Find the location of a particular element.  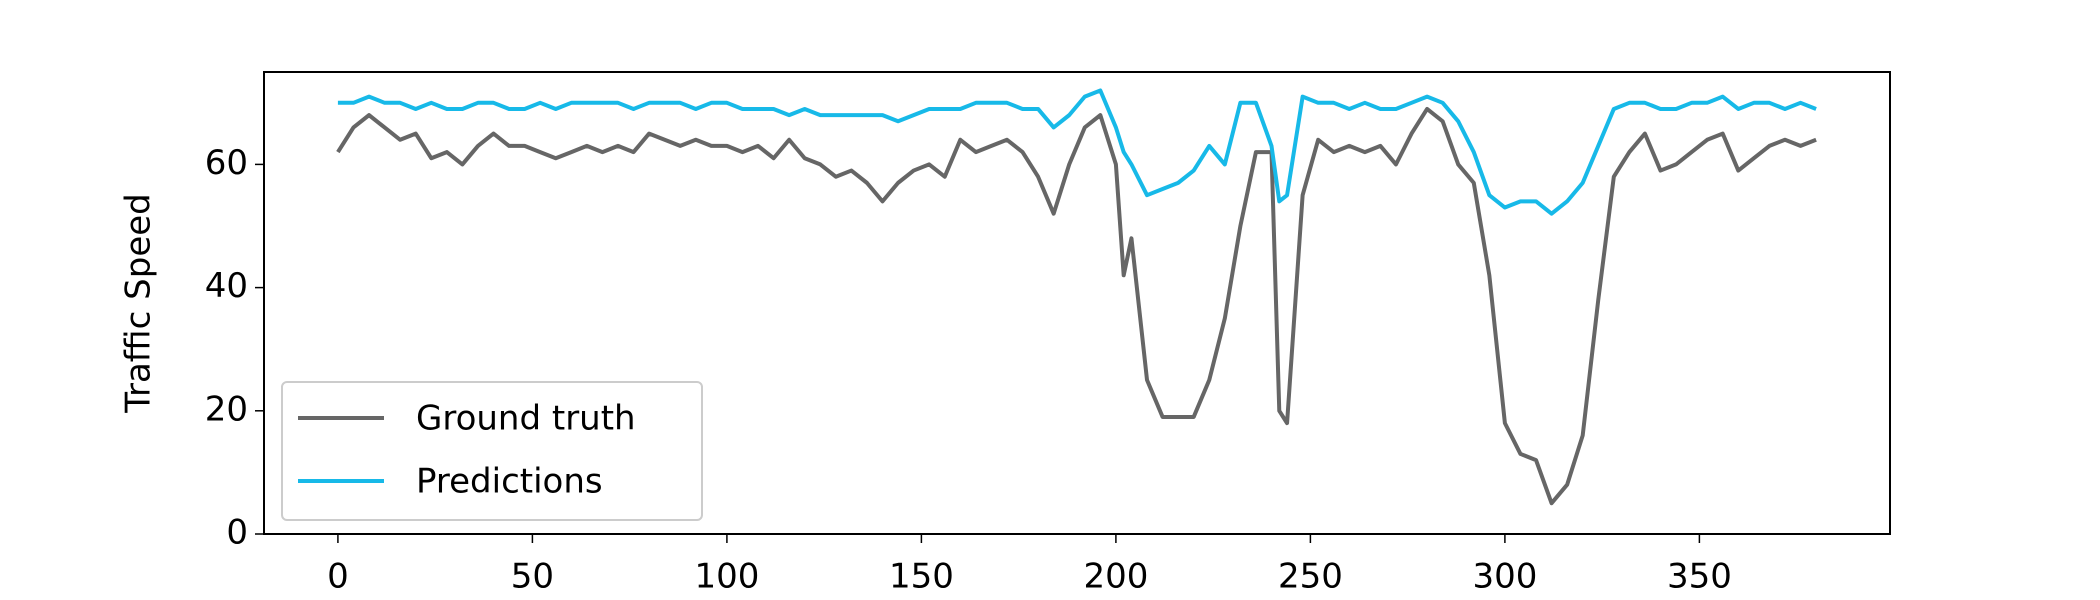

legend-box is located at coordinates (492, 451).